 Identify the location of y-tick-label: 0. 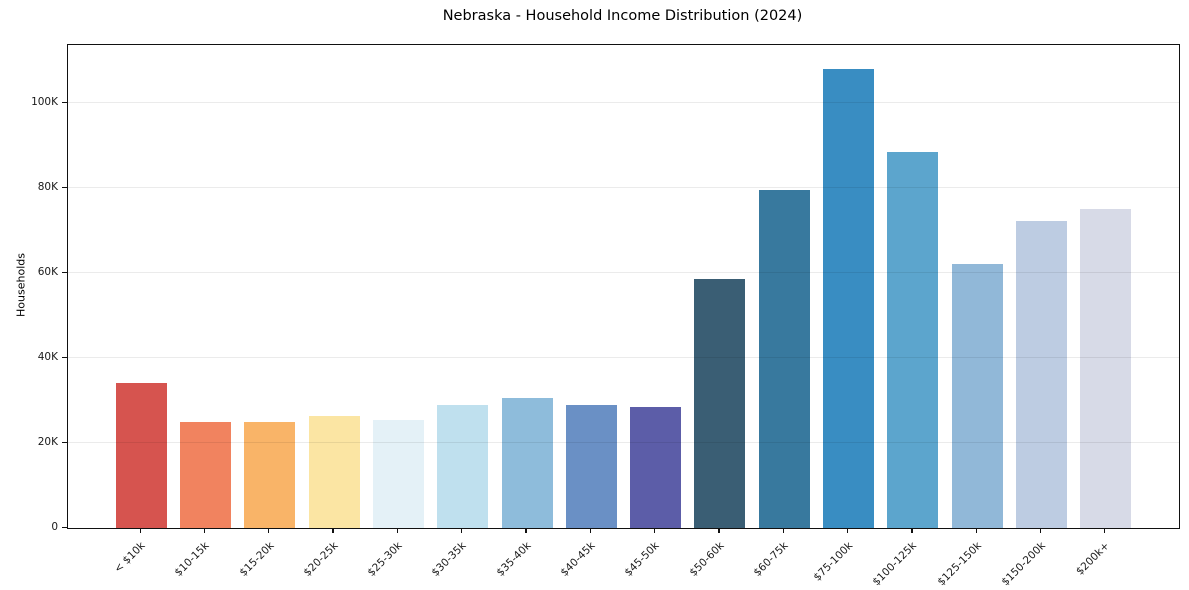
(54, 526).